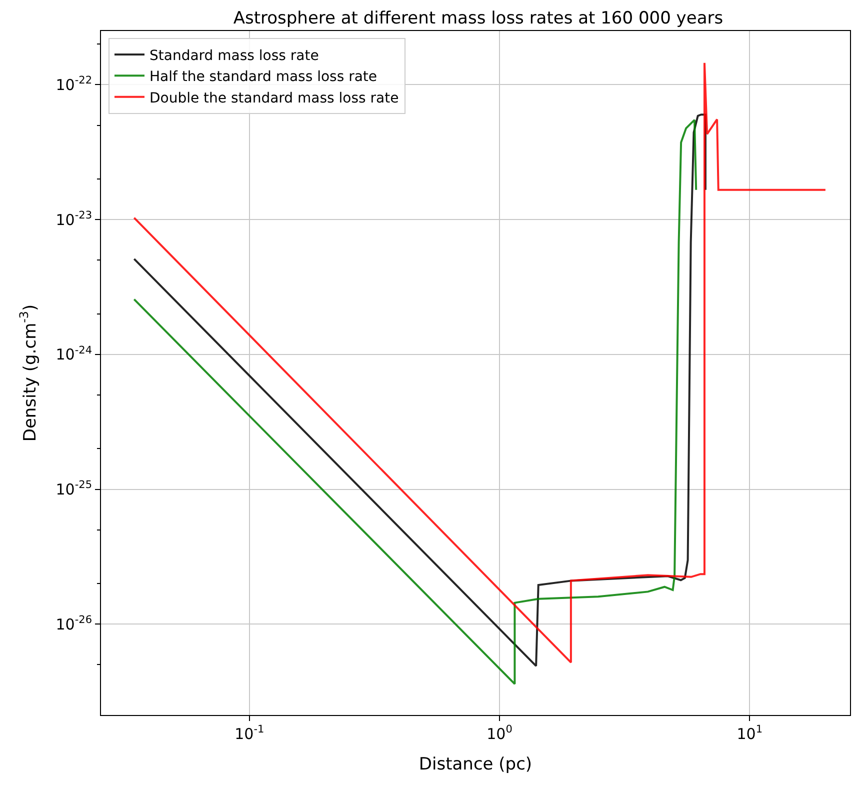 This screenshot has height=787, width=854. What do you see at coordinates (74, 354) in the screenshot?
I see `y-tick-label: 10$^{-24}$` at bounding box center [74, 354].